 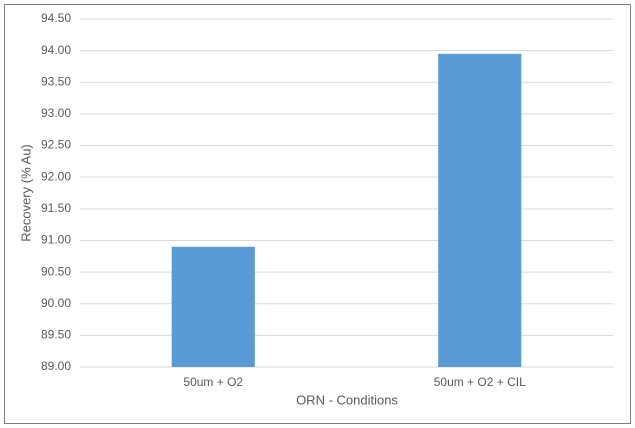 I want to click on y-tick-label: 93.00, so click(x=56, y=113).